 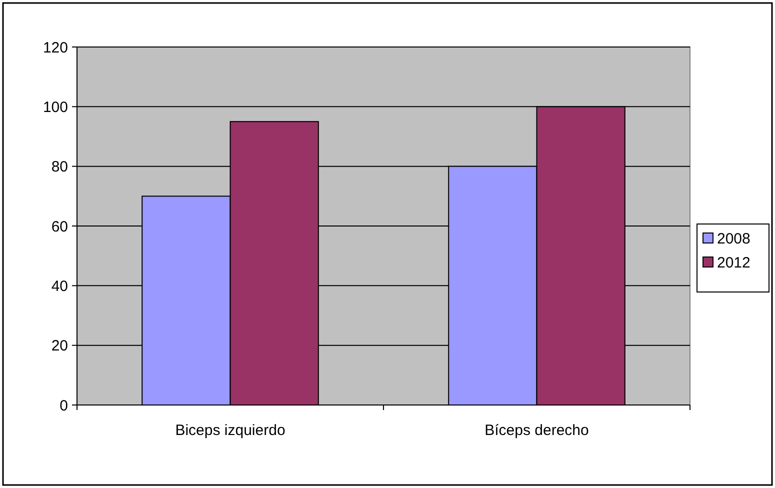 What do you see at coordinates (230, 430) in the screenshot?
I see `x-tick-label: Biceps izquierdo` at bounding box center [230, 430].